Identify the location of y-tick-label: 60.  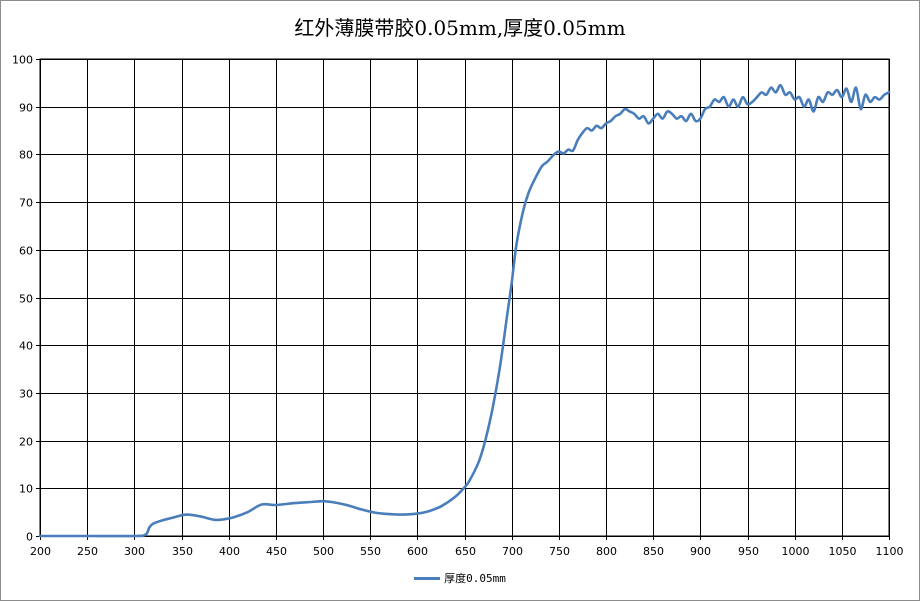
(26, 251).